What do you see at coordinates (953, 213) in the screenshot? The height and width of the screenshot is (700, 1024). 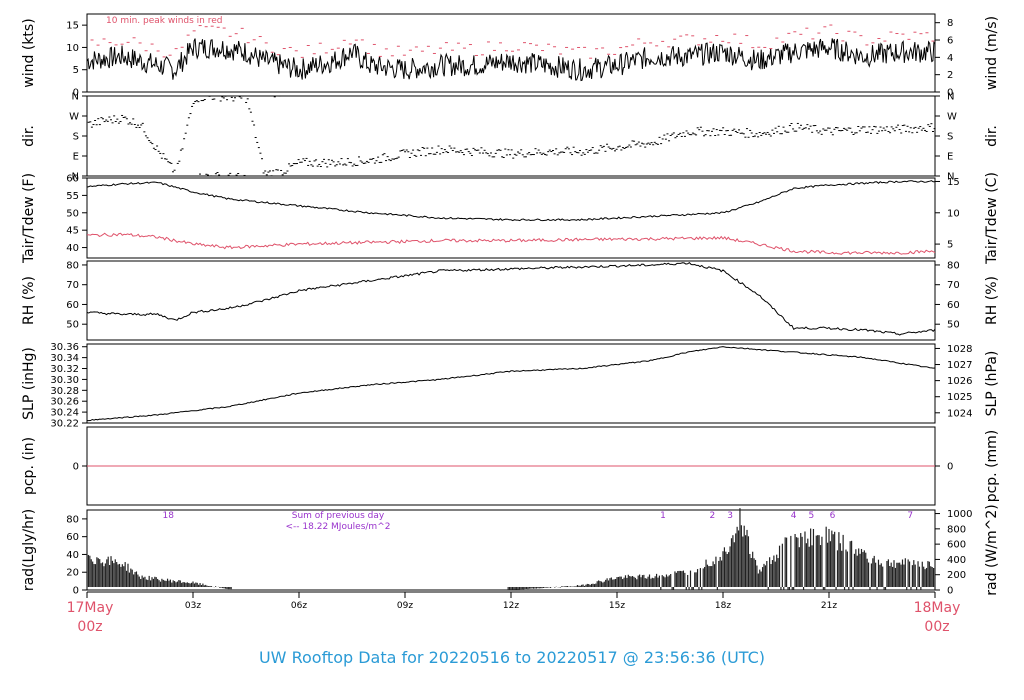 I see `temp-right-ticklabel-1: 10` at bounding box center [953, 213].